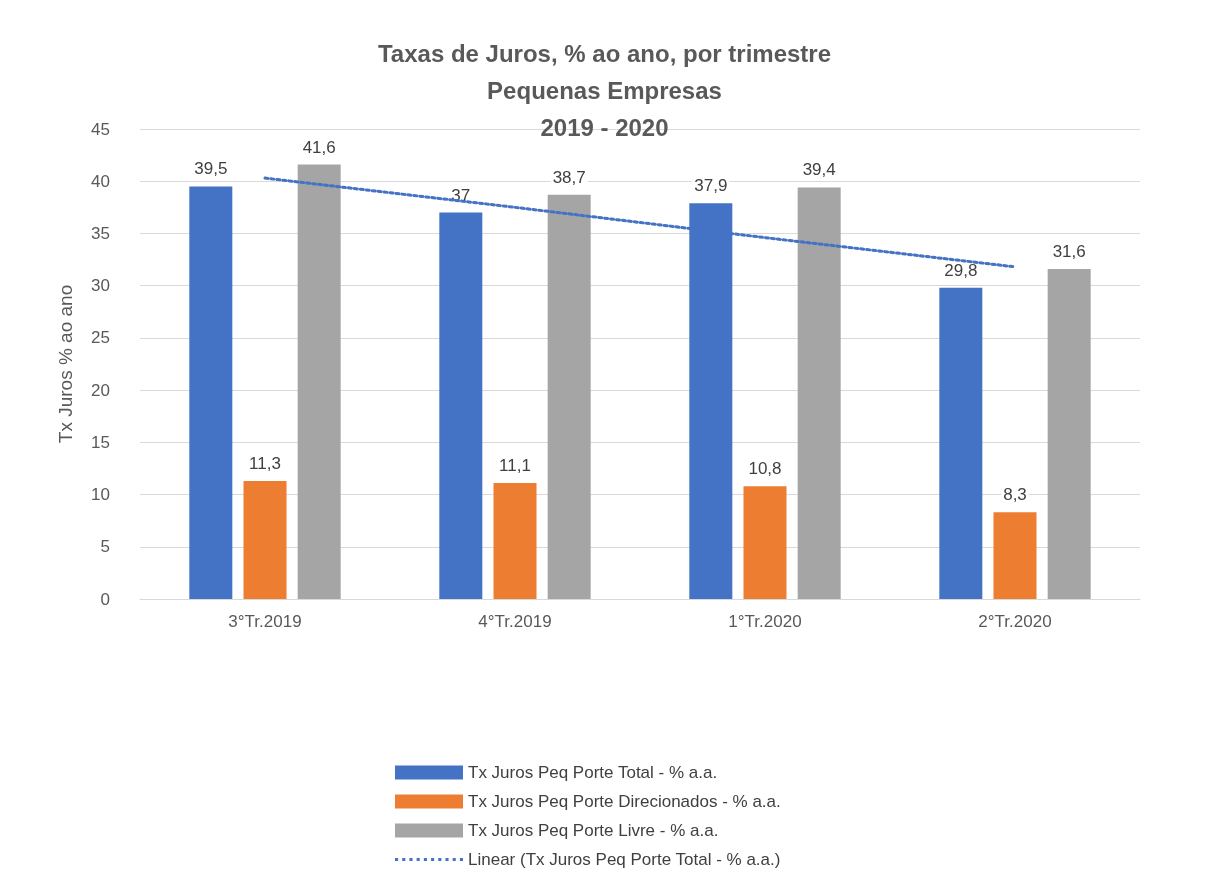 This screenshot has height=878, width=1209. I want to click on y-tick-label: 15, so click(100, 442).